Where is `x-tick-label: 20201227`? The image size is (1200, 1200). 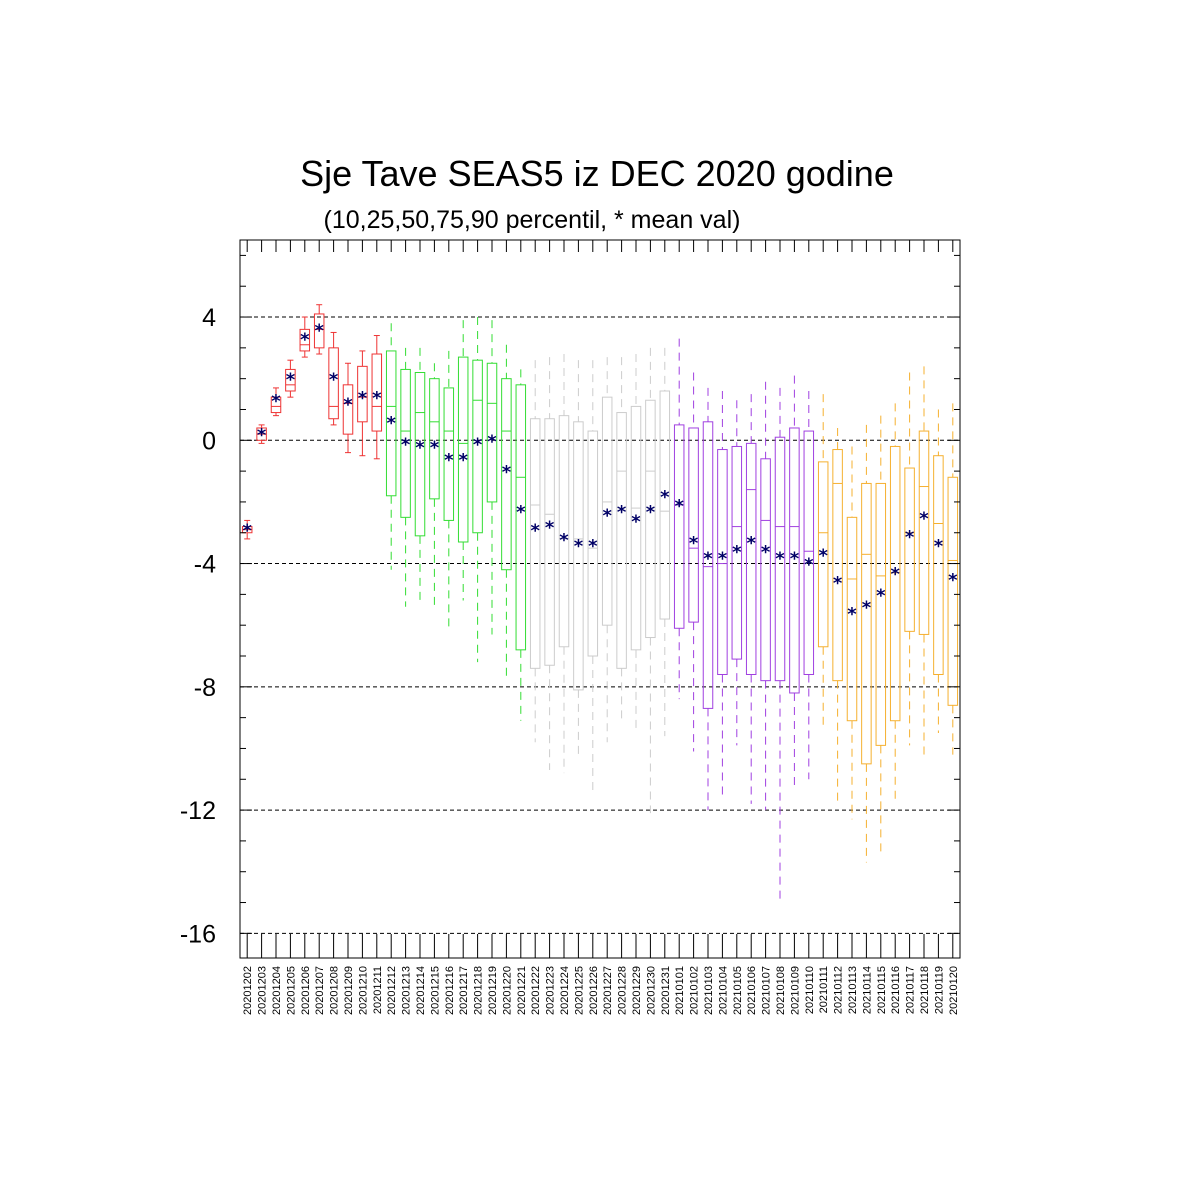 x-tick-label: 20201227 is located at coordinates (608, 990).